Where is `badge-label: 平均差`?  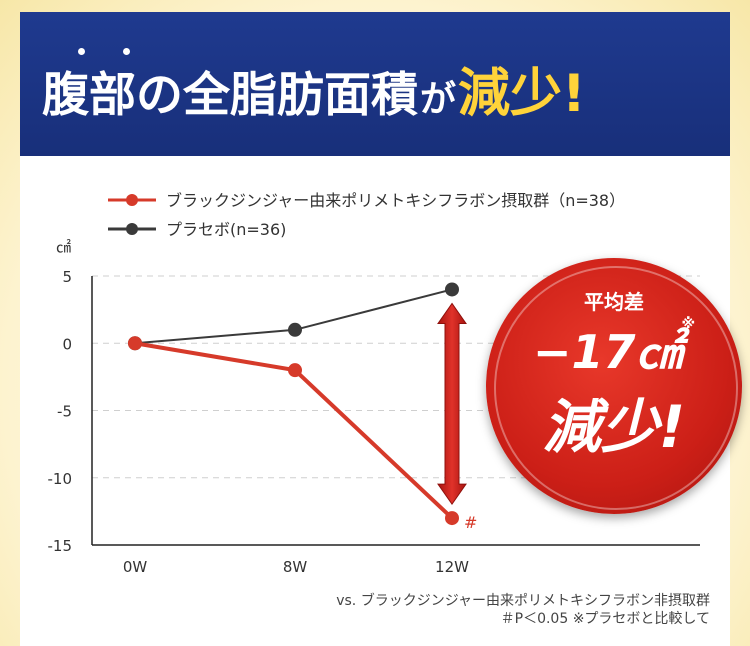
badge-label: 平均差 is located at coordinates (614, 302).